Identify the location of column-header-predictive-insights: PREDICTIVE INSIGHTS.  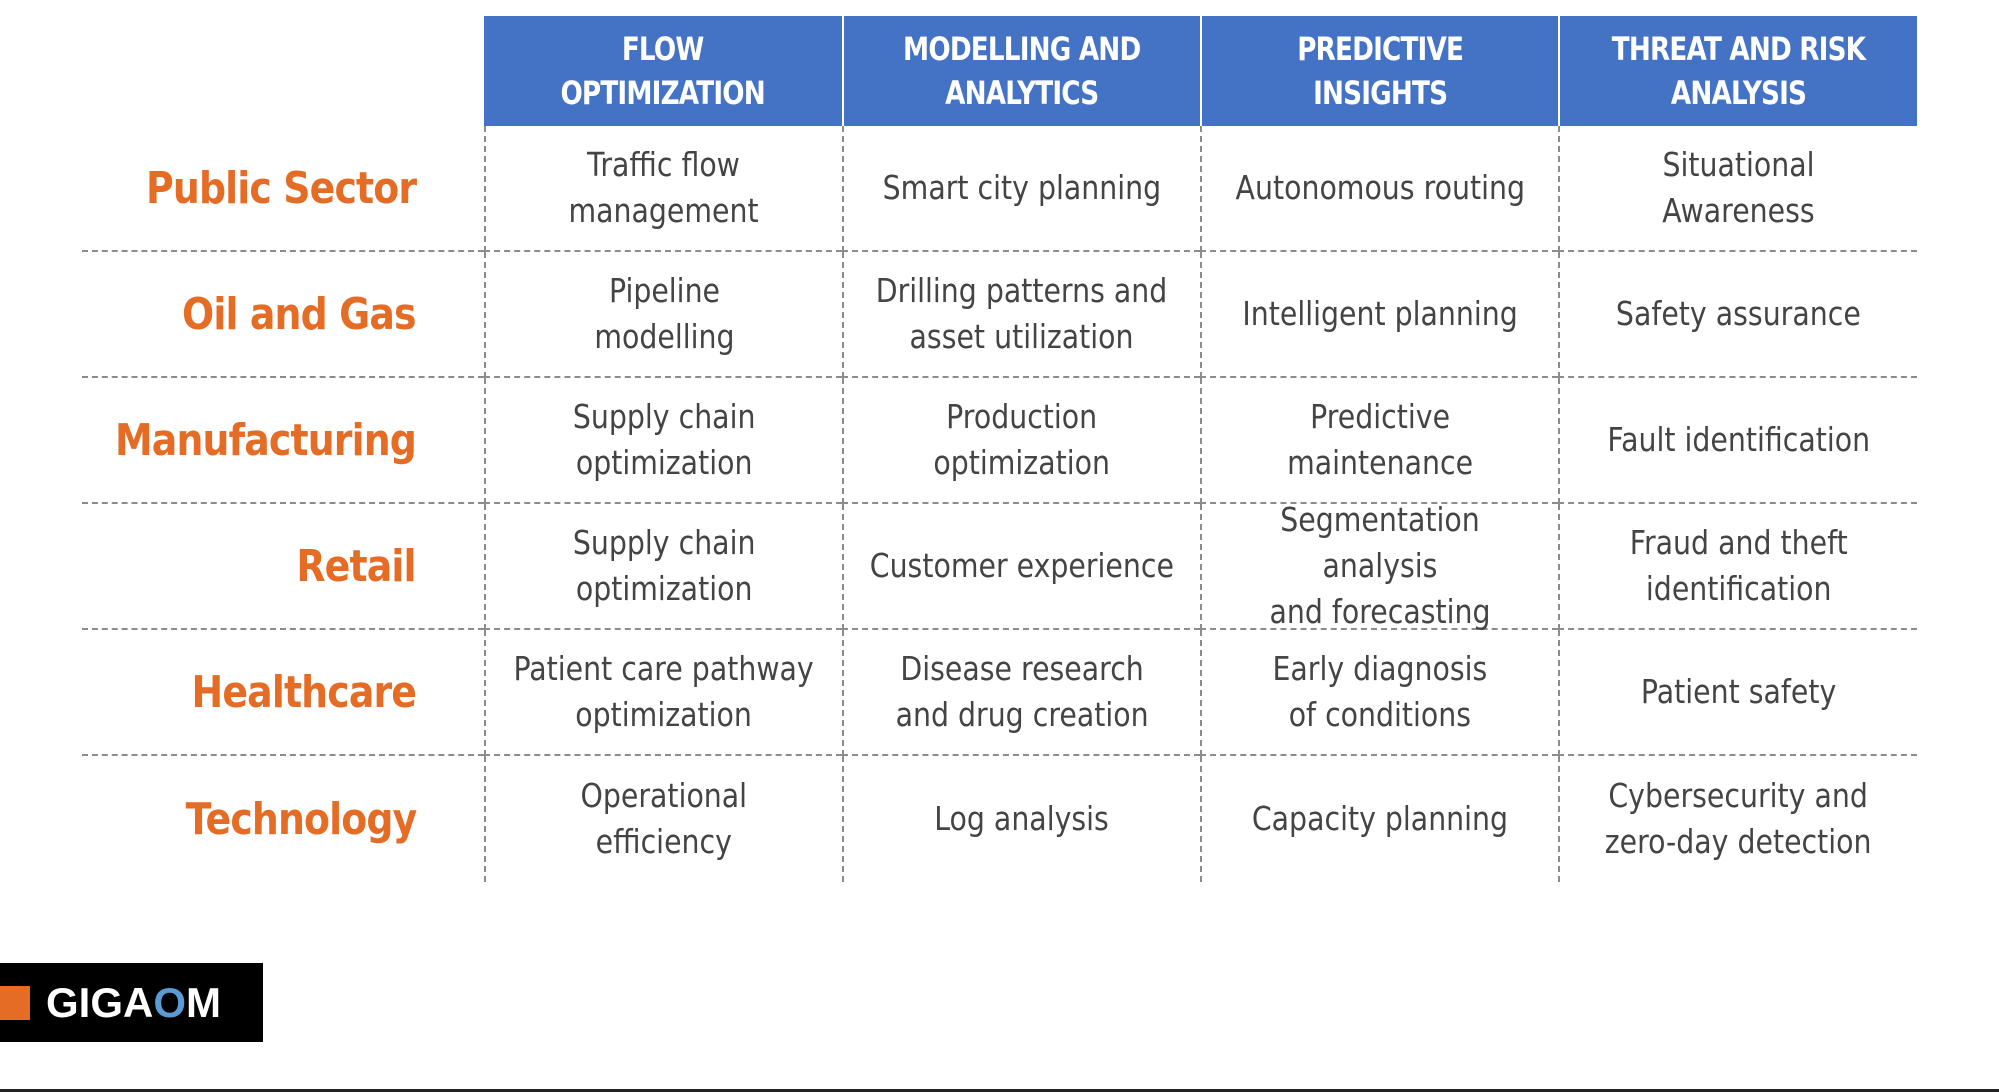
(1379, 71).